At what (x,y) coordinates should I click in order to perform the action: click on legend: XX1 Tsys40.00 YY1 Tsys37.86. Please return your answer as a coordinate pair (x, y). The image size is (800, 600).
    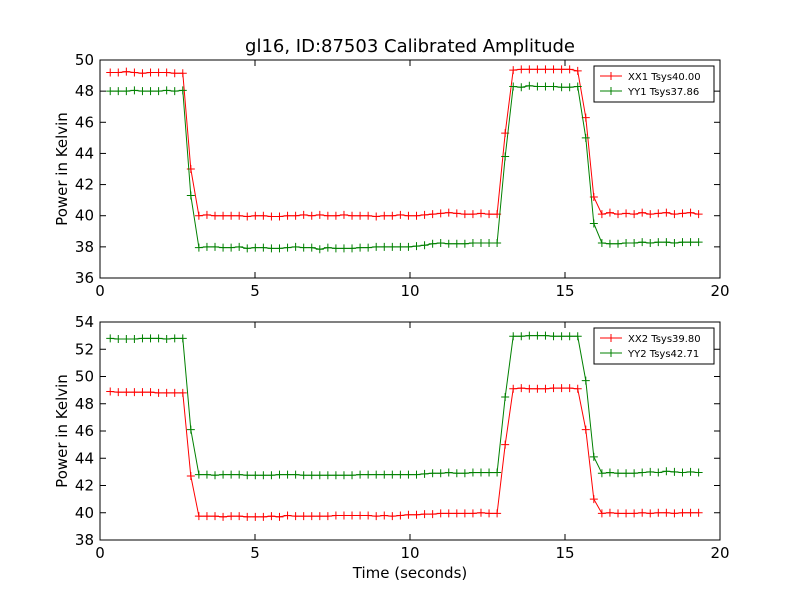
    Looking at the image, I should click on (654, 84).